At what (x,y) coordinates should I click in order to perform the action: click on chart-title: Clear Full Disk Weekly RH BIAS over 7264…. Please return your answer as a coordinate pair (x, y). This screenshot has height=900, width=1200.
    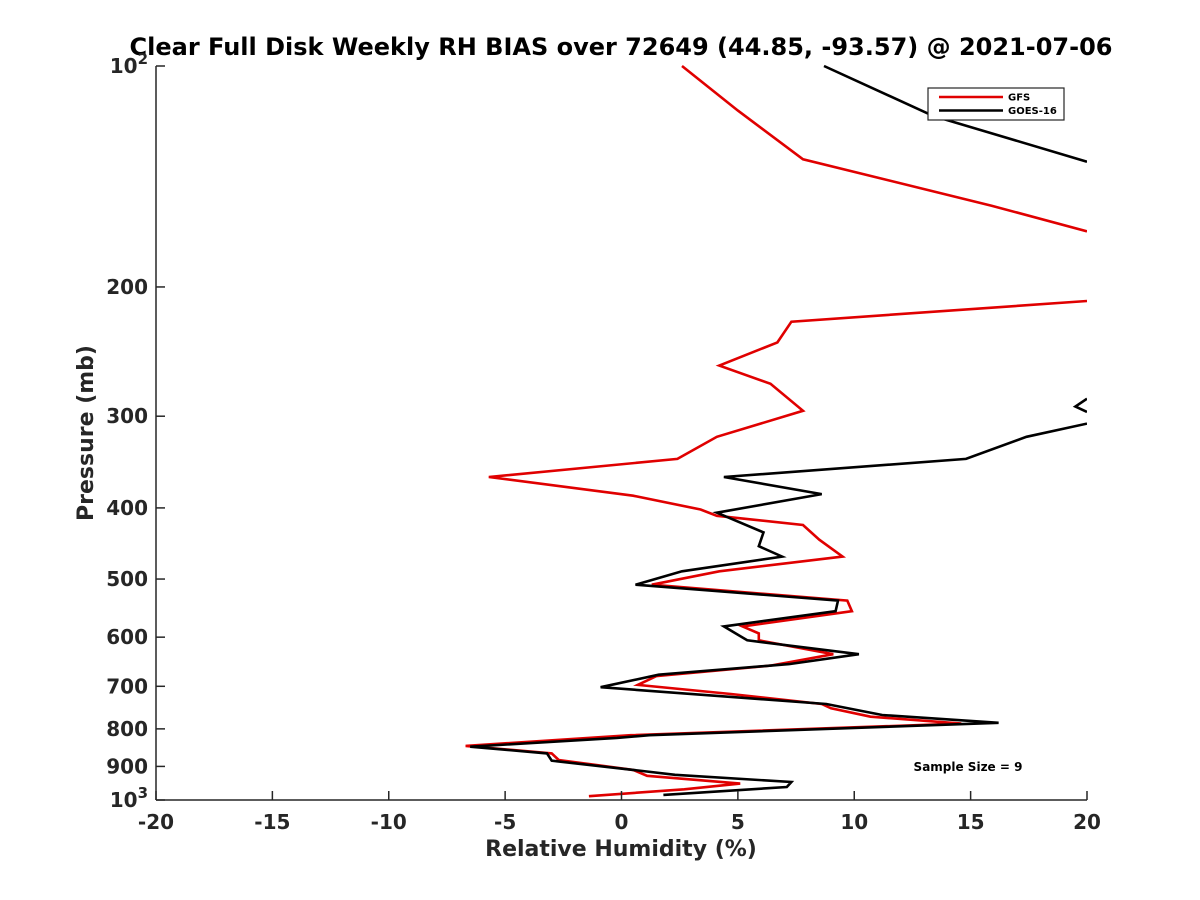
    Looking at the image, I should click on (621, 47).